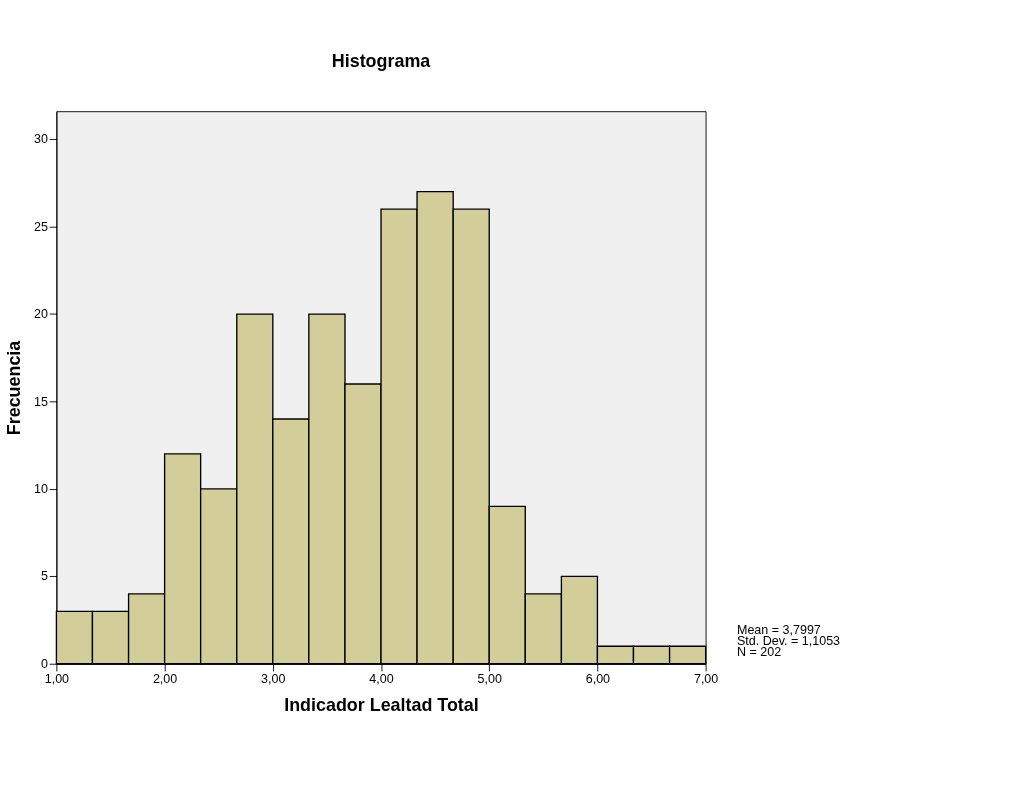 The image size is (1011, 796). What do you see at coordinates (13, 387) in the screenshot?
I see `y-axis-title: Frecuencia` at bounding box center [13, 387].